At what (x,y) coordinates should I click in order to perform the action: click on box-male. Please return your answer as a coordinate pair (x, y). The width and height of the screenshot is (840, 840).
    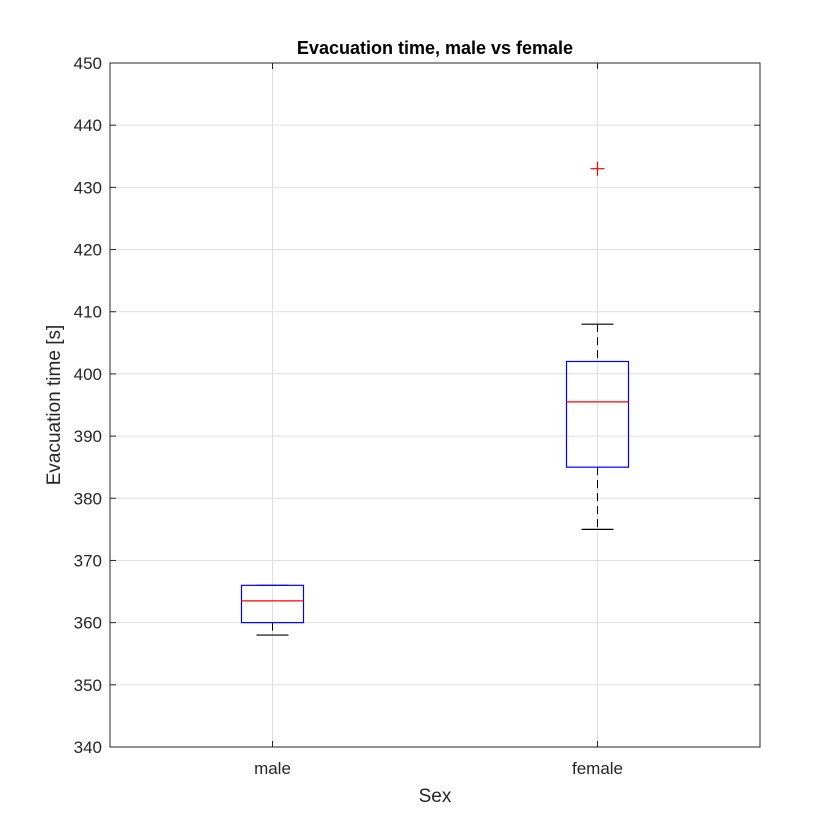
    Looking at the image, I should click on (272, 610).